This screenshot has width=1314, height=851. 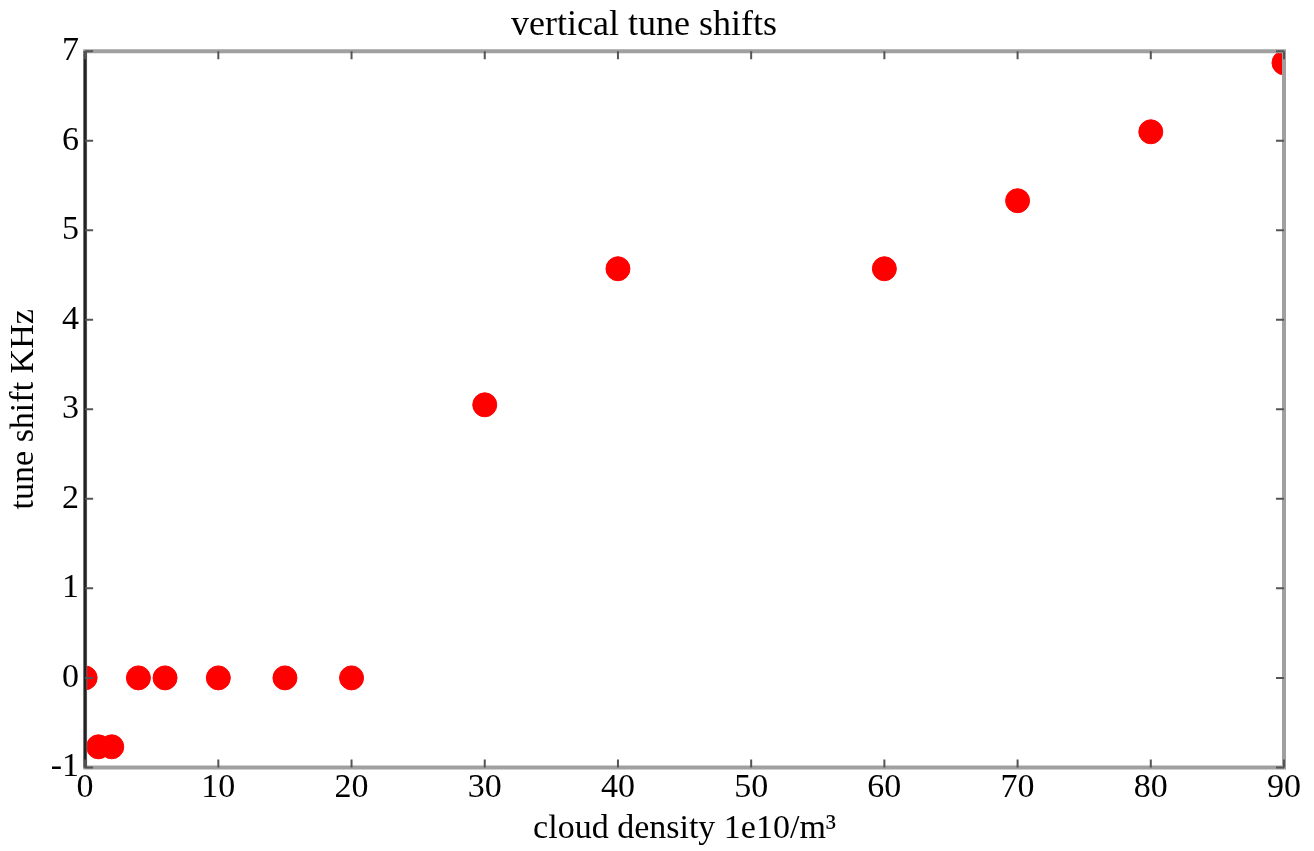 I want to click on y-tick-label: 2, so click(x=71, y=496).